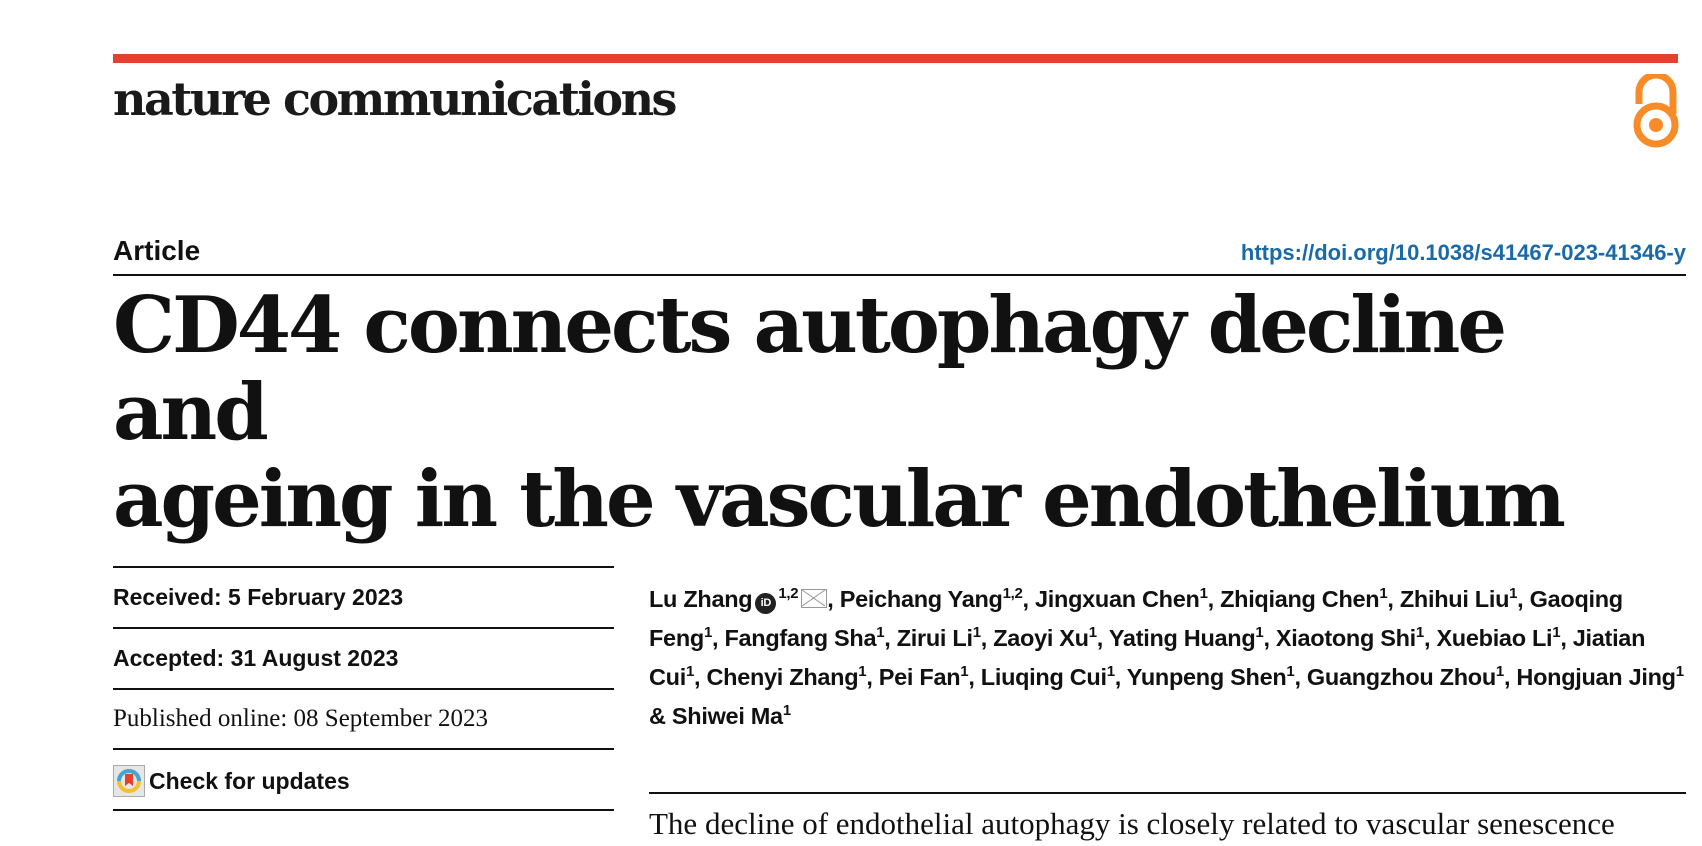  I want to click on author-name: Hongjuan Jing, so click(1596, 677).